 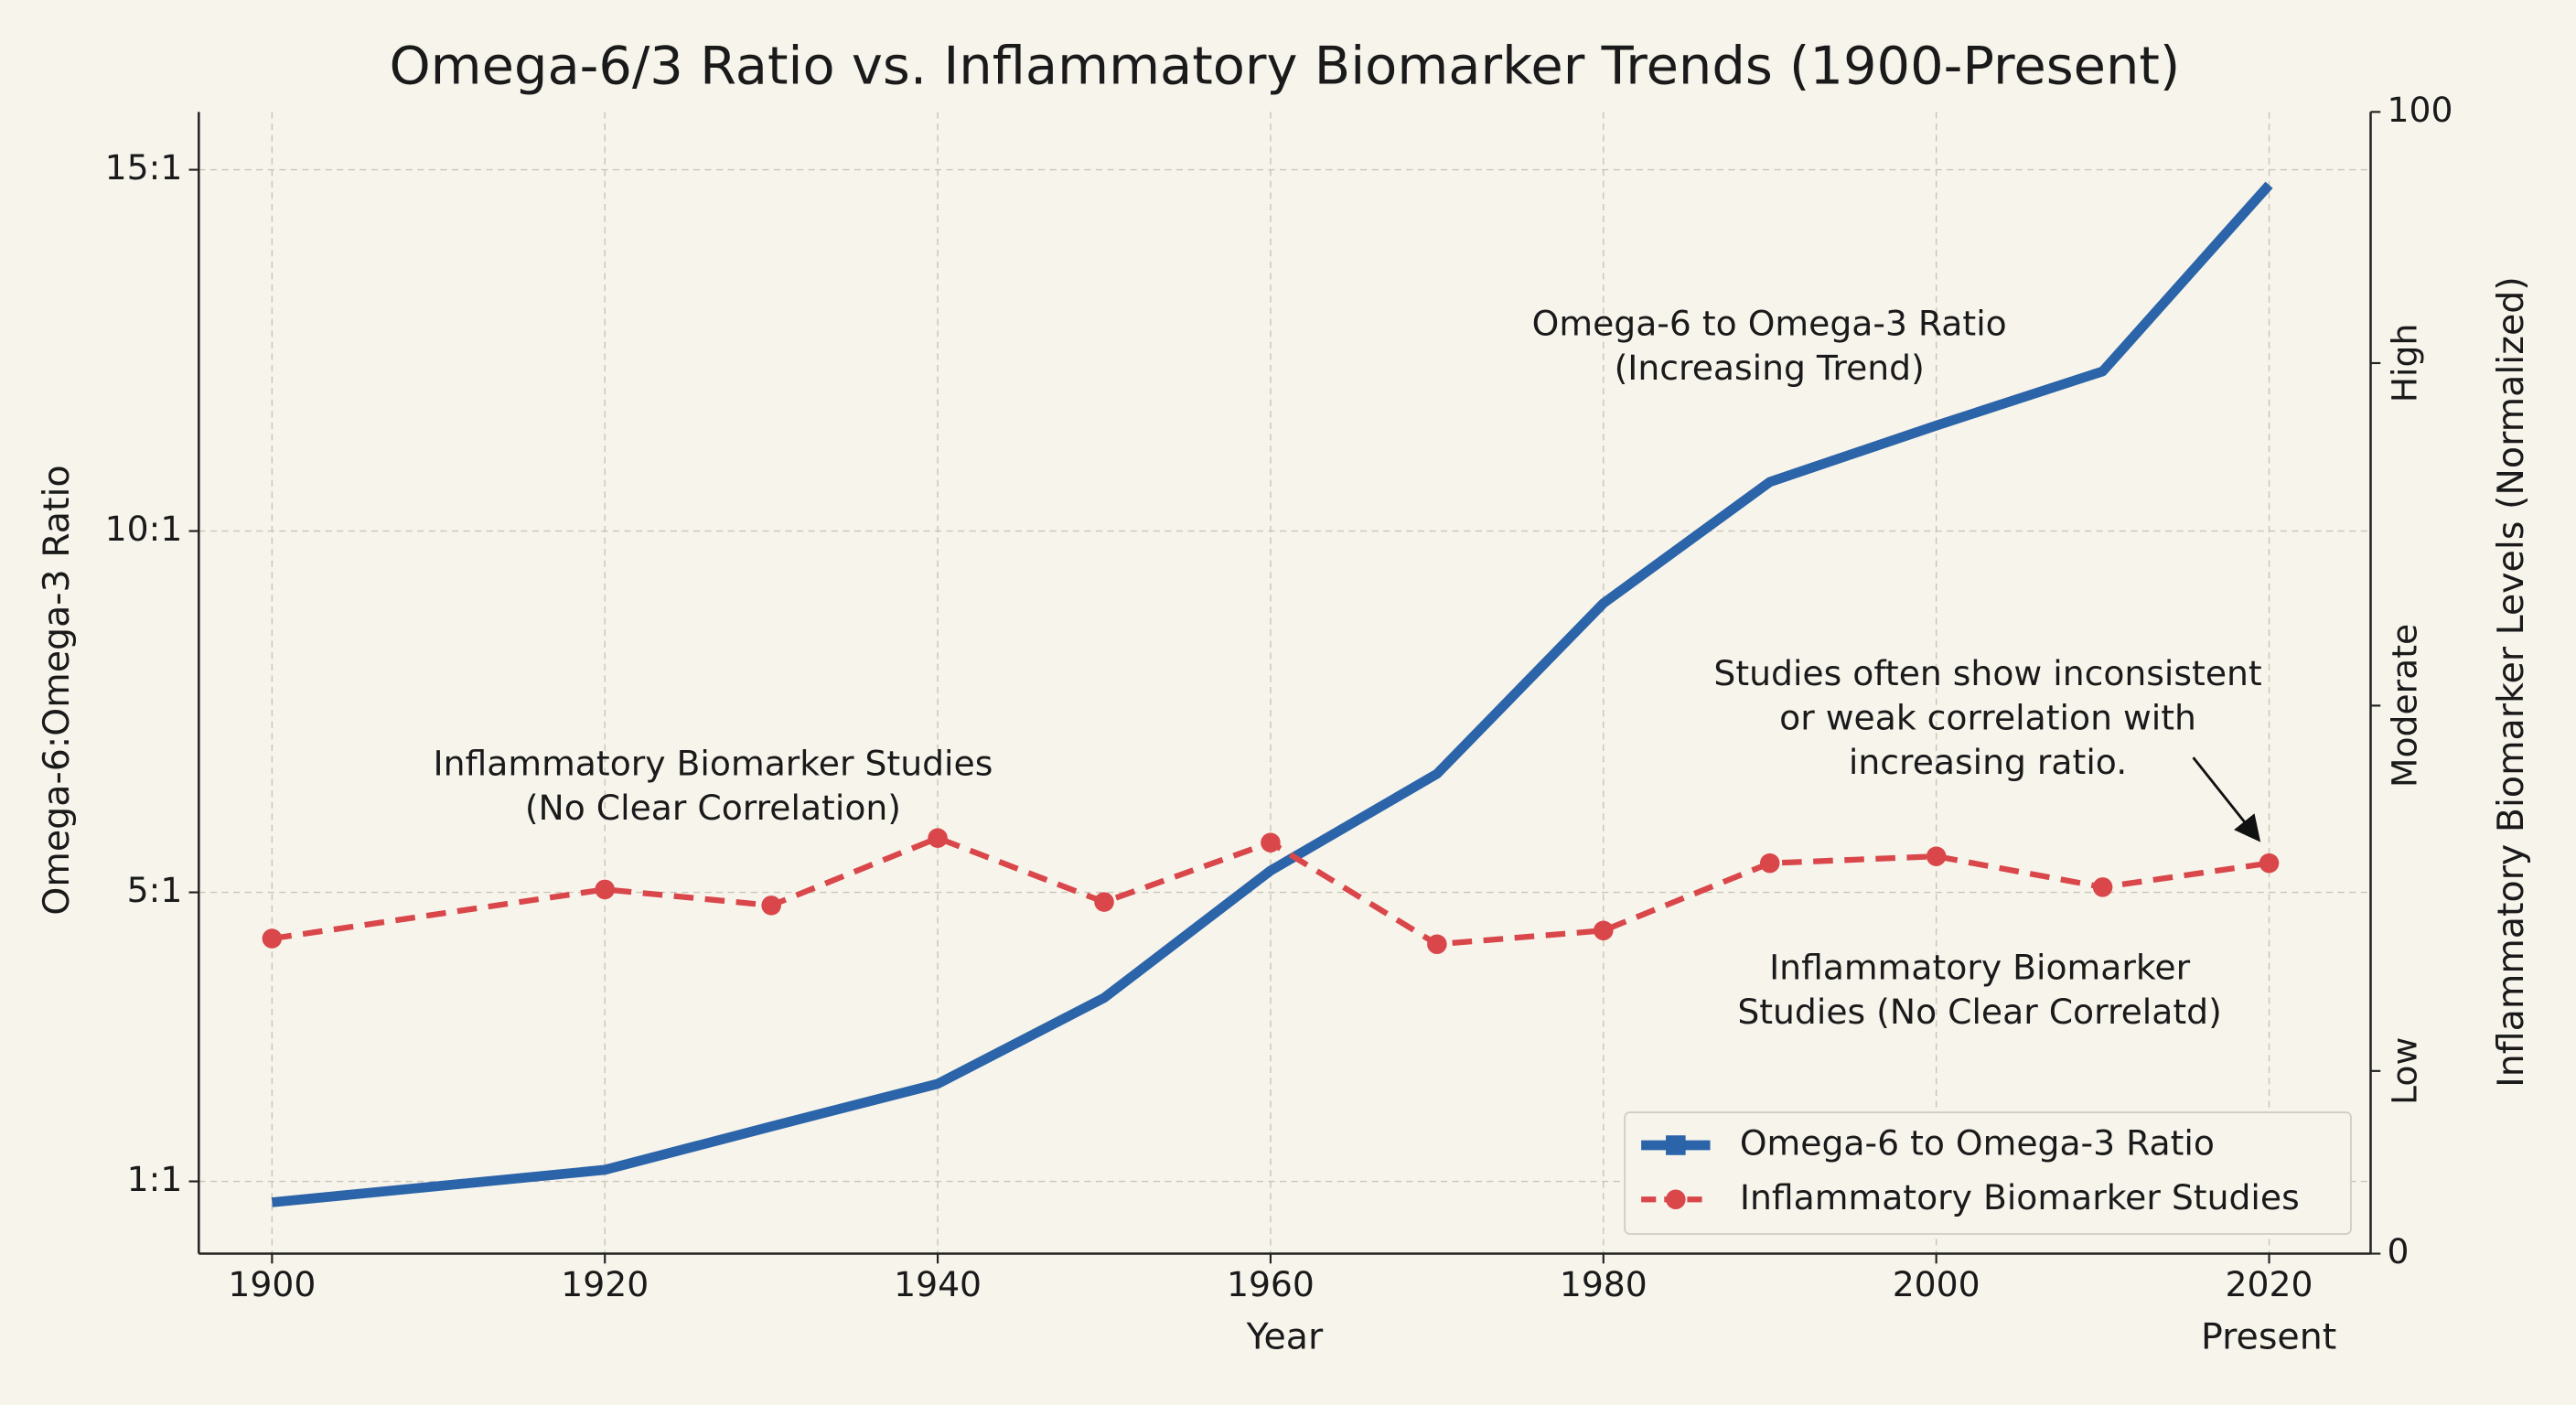 What do you see at coordinates (144, 167) in the screenshot?
I see `y-tick-label: 15:1` at bounding box center [144, 167].